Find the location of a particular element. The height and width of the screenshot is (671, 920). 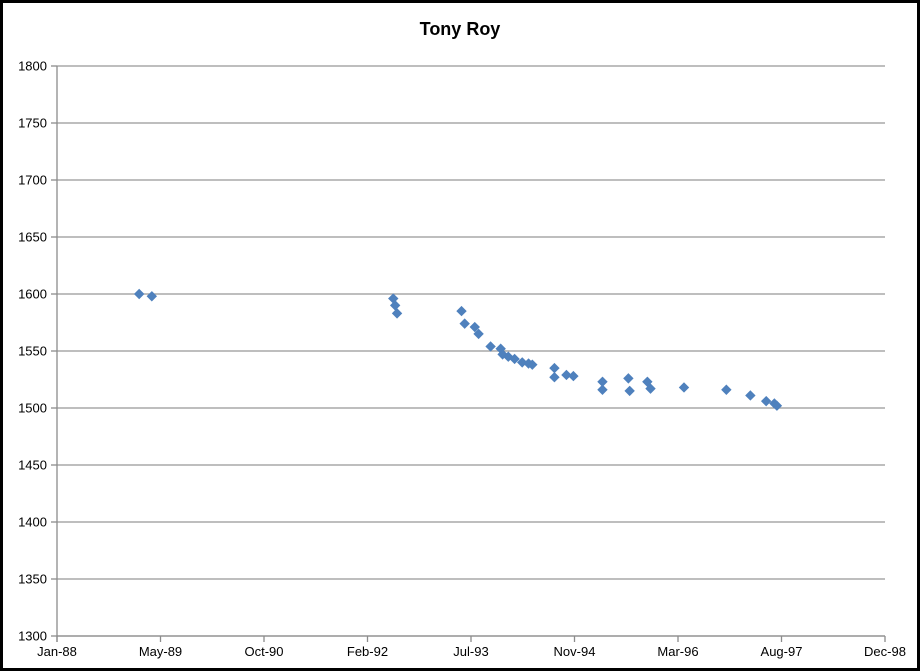

y-tick-label: 1800 is located at coordinates (32, 66).